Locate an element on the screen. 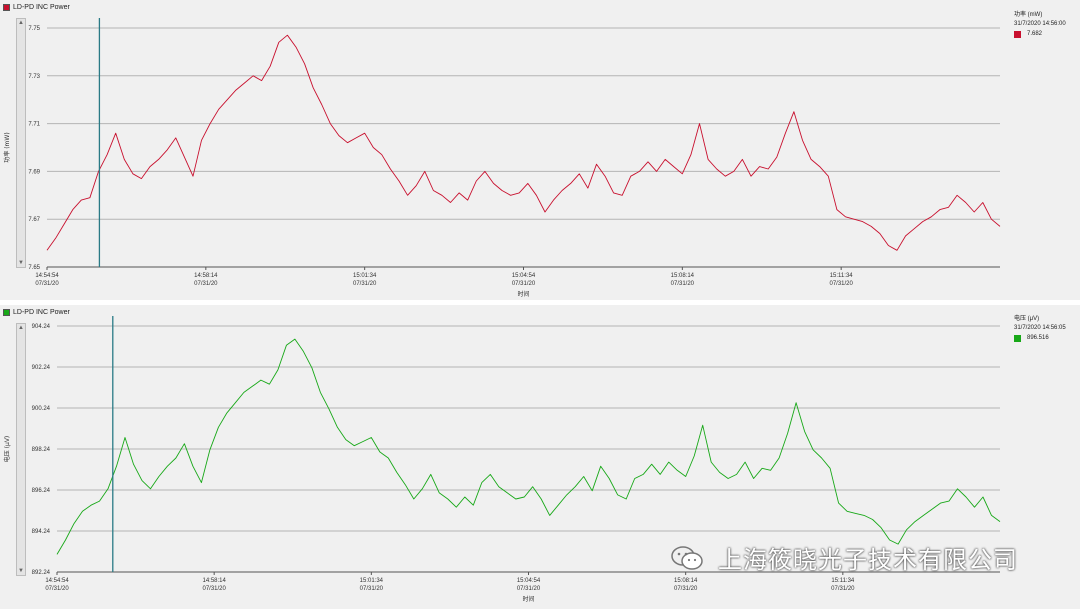  y-tick-label: 902.24 is located at coordinates (41, 368).